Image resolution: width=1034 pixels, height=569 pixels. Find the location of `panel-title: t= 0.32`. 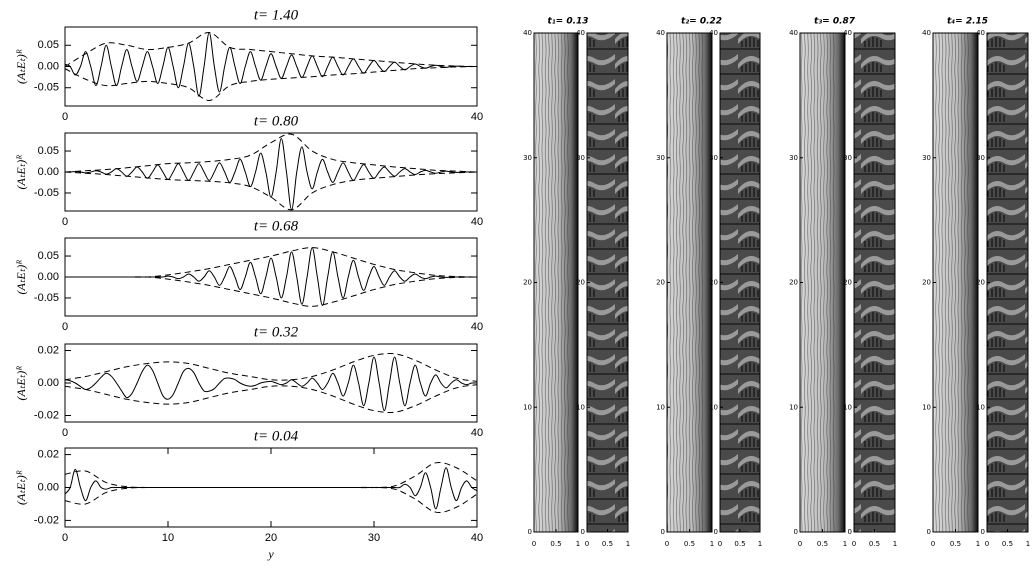

panel-title: t= 0.32 is located at coordinates (276, 332).